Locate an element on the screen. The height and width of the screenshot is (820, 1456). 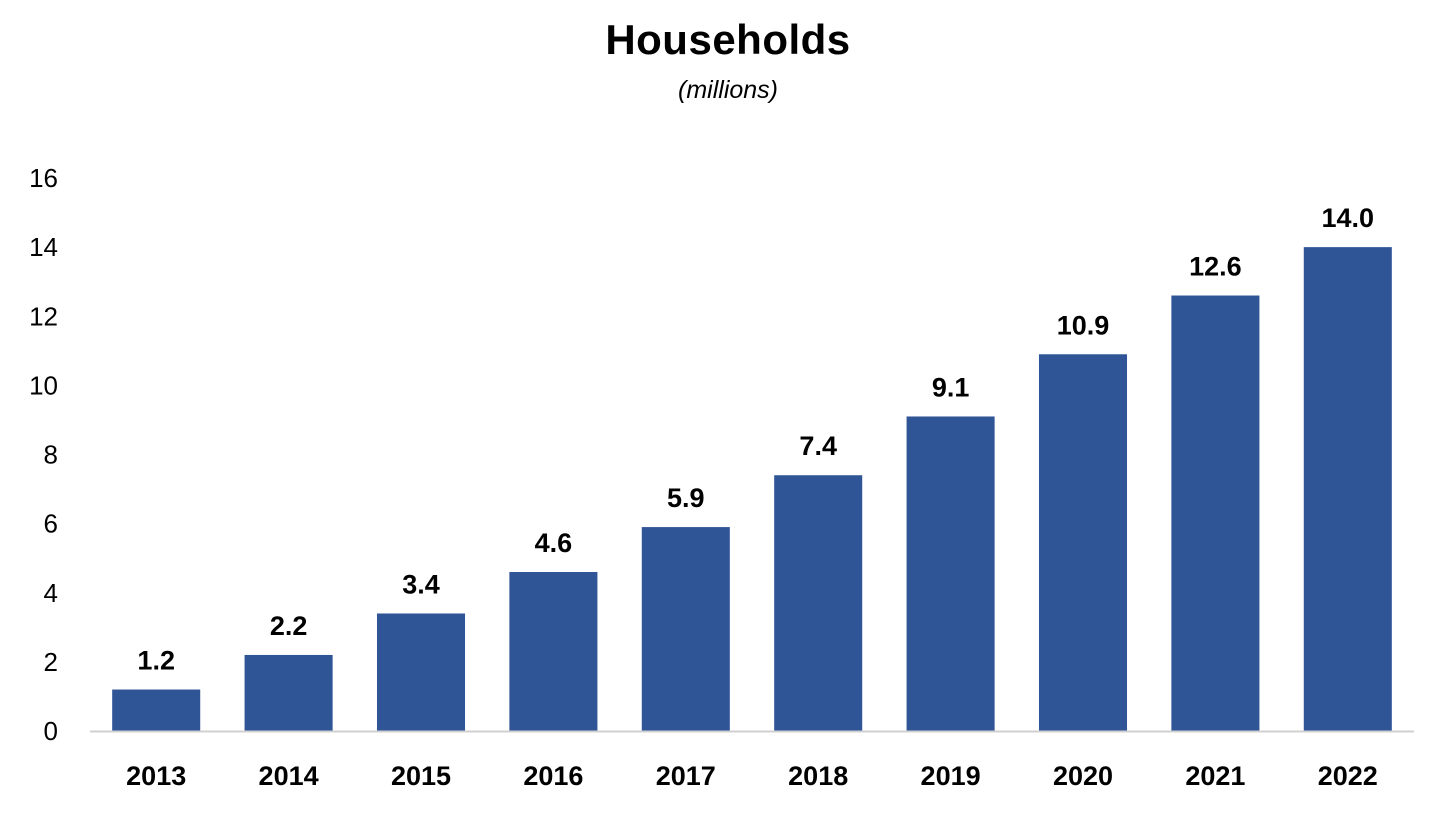
chart-title: Households is located at coordinates (728, 39).